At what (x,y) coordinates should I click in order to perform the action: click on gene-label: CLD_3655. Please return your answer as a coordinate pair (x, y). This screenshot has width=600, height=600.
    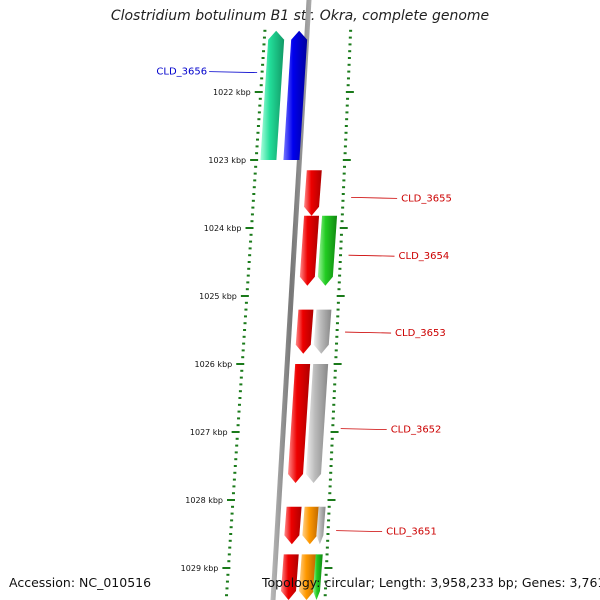
    Looking at the image, I should click on (426, 198).